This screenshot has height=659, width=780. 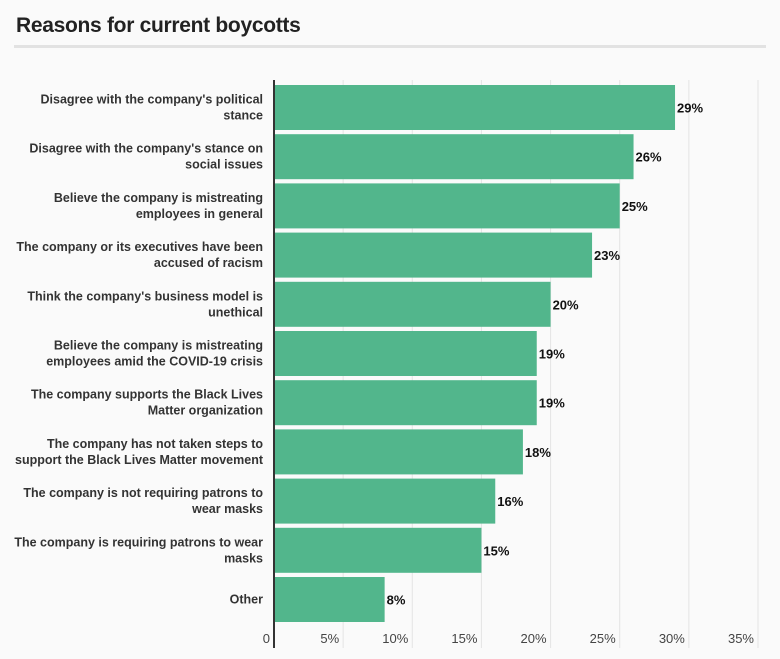 I want to click on value-label: 26%, so click(x=649, y=157).